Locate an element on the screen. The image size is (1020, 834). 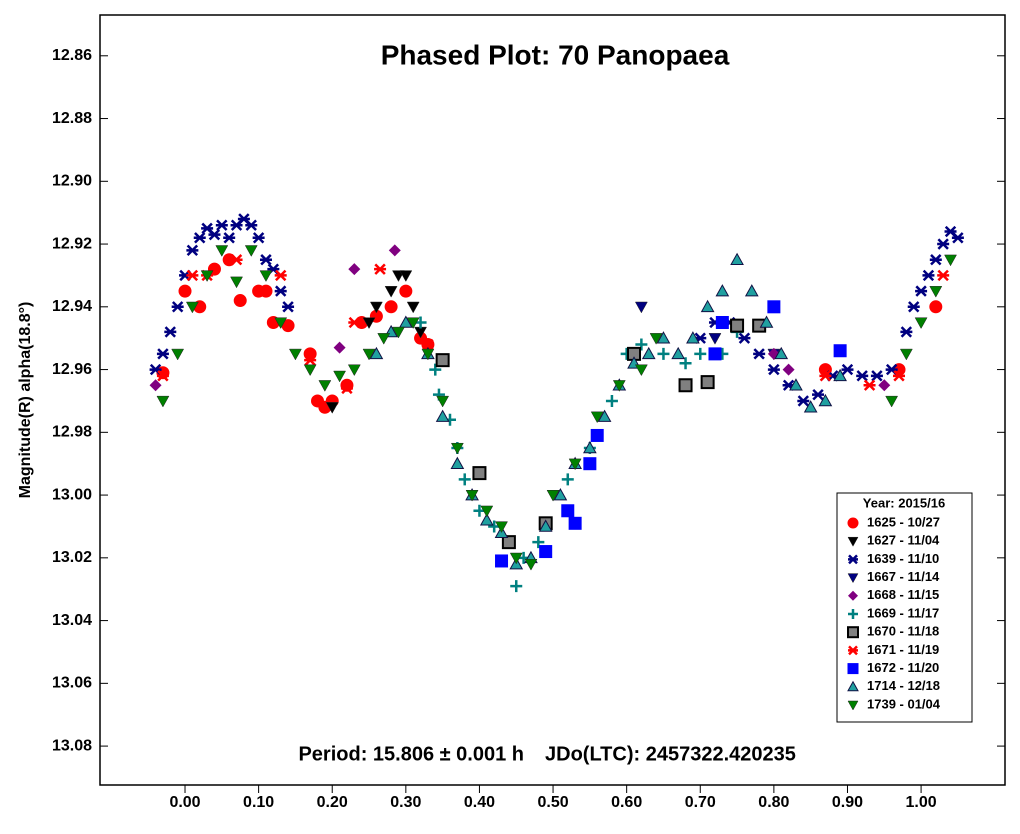
y-tick-label: 12.98 is located at coordinates (72, 432).